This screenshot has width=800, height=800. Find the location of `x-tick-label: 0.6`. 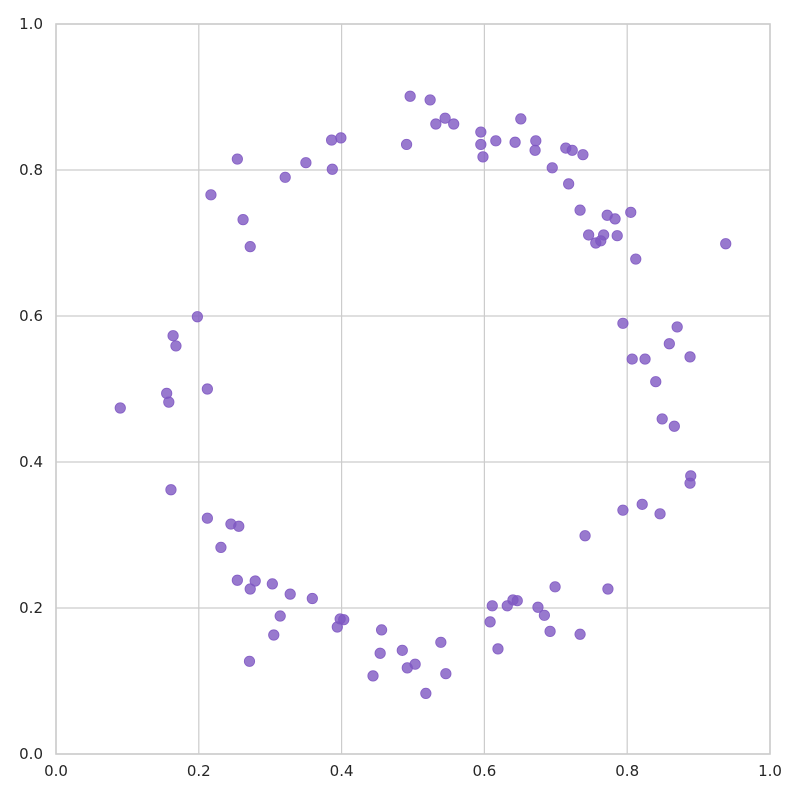

x-tick-label: 0.6 is located at coordinates (484, 771).